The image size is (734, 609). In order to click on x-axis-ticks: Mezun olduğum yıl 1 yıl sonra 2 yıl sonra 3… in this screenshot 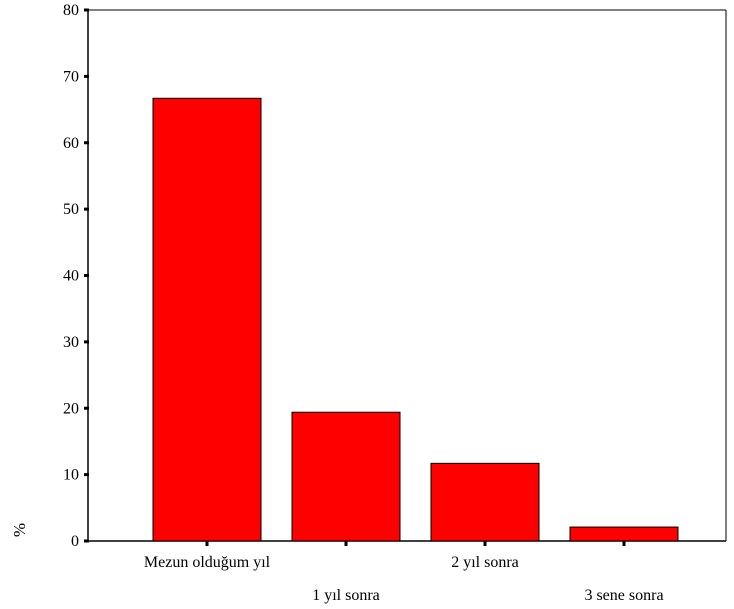, I will do `click(404, 572)`.